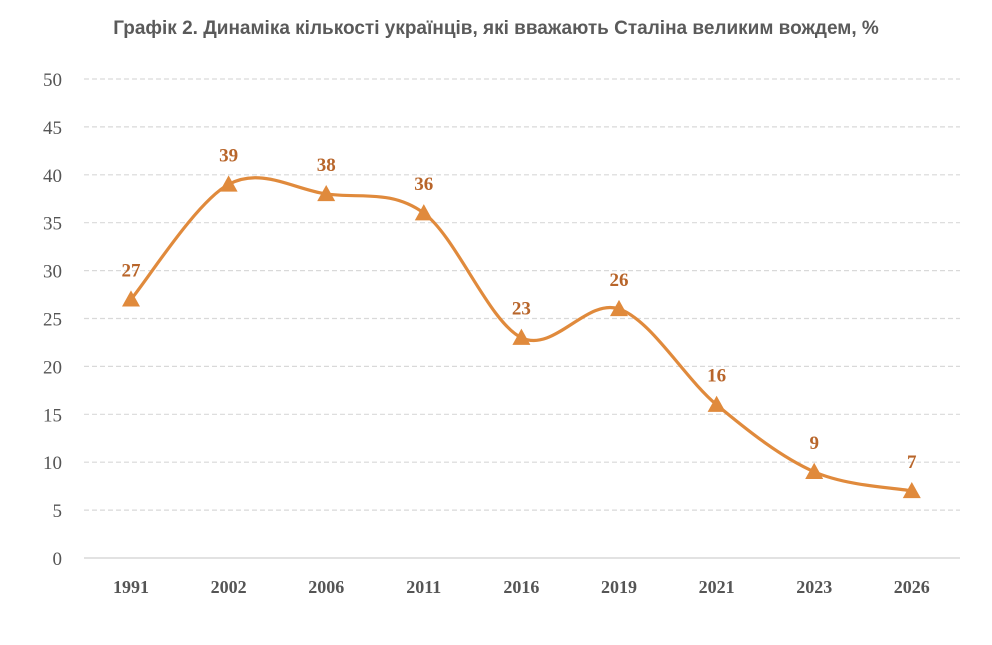  Describe the element at coordinates (229, 587) in the screenshot. I see `x-tick-label: 2002` at that location.